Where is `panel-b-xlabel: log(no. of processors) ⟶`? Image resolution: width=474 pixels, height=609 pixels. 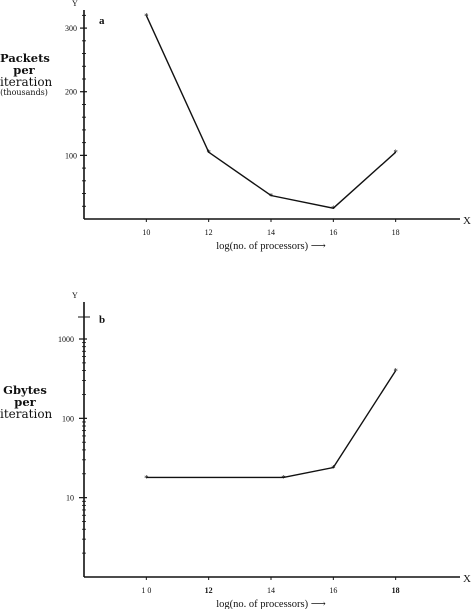 panel-b-xlabel: log(no. of processors) ⟶ is located at coordinates (271, 604).